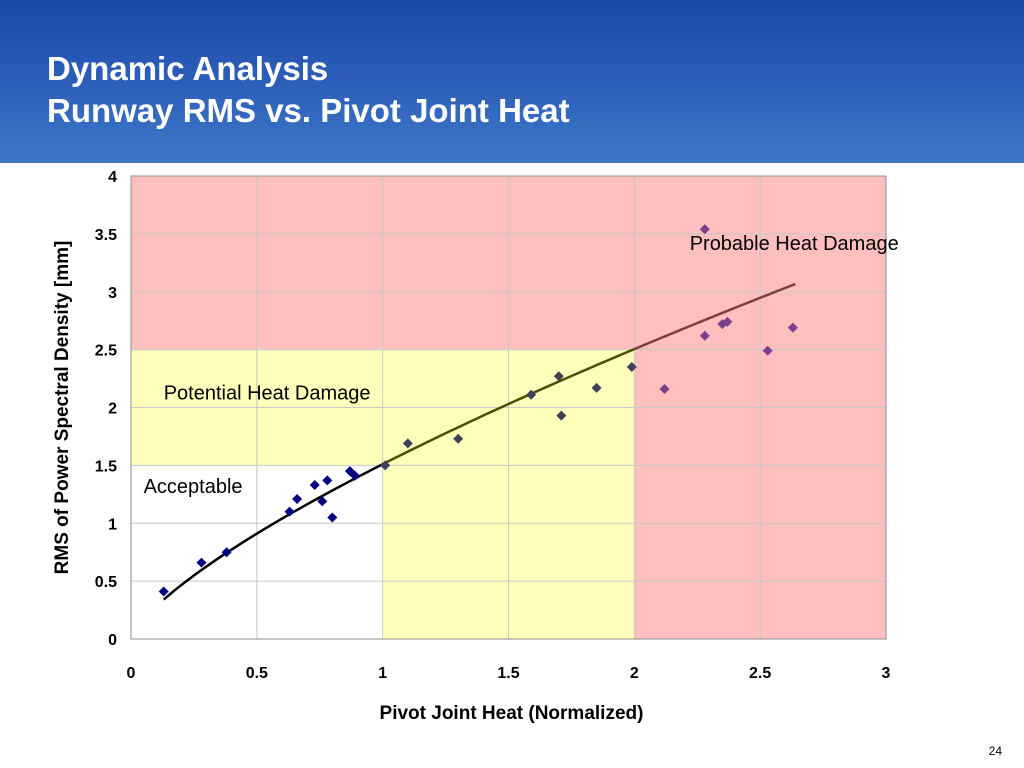  I want to click on zone-label-0: Probable Heat Damage, so click(794, 244).